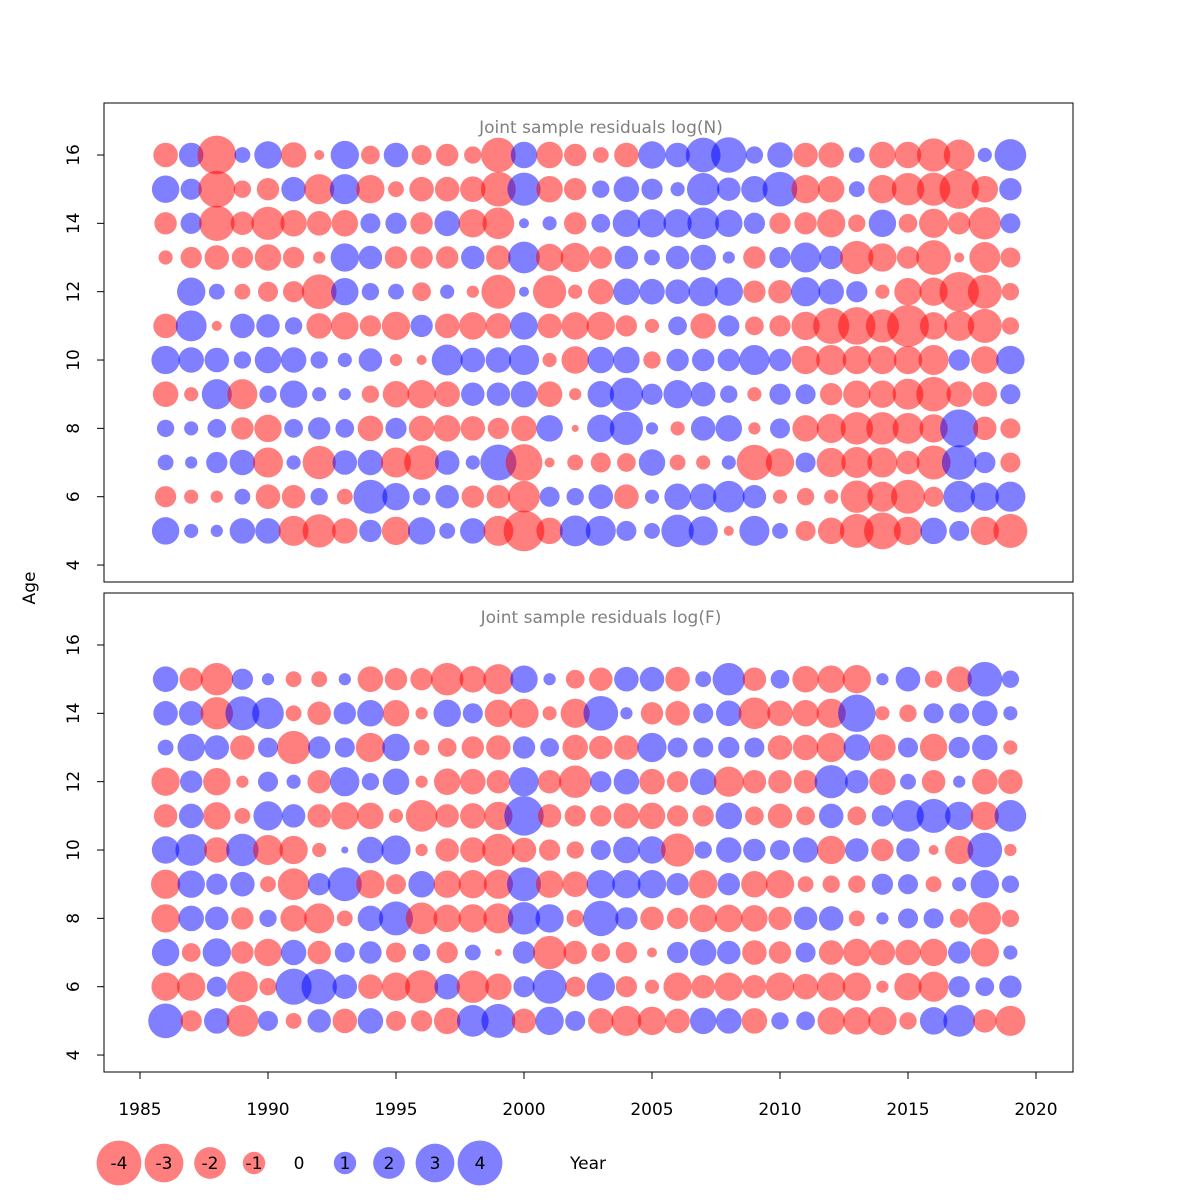  What do you see at coordinates (907, 1110) in the screenshot?
I see `x-tick-label: 2015` at bounding box center [907, 1110].